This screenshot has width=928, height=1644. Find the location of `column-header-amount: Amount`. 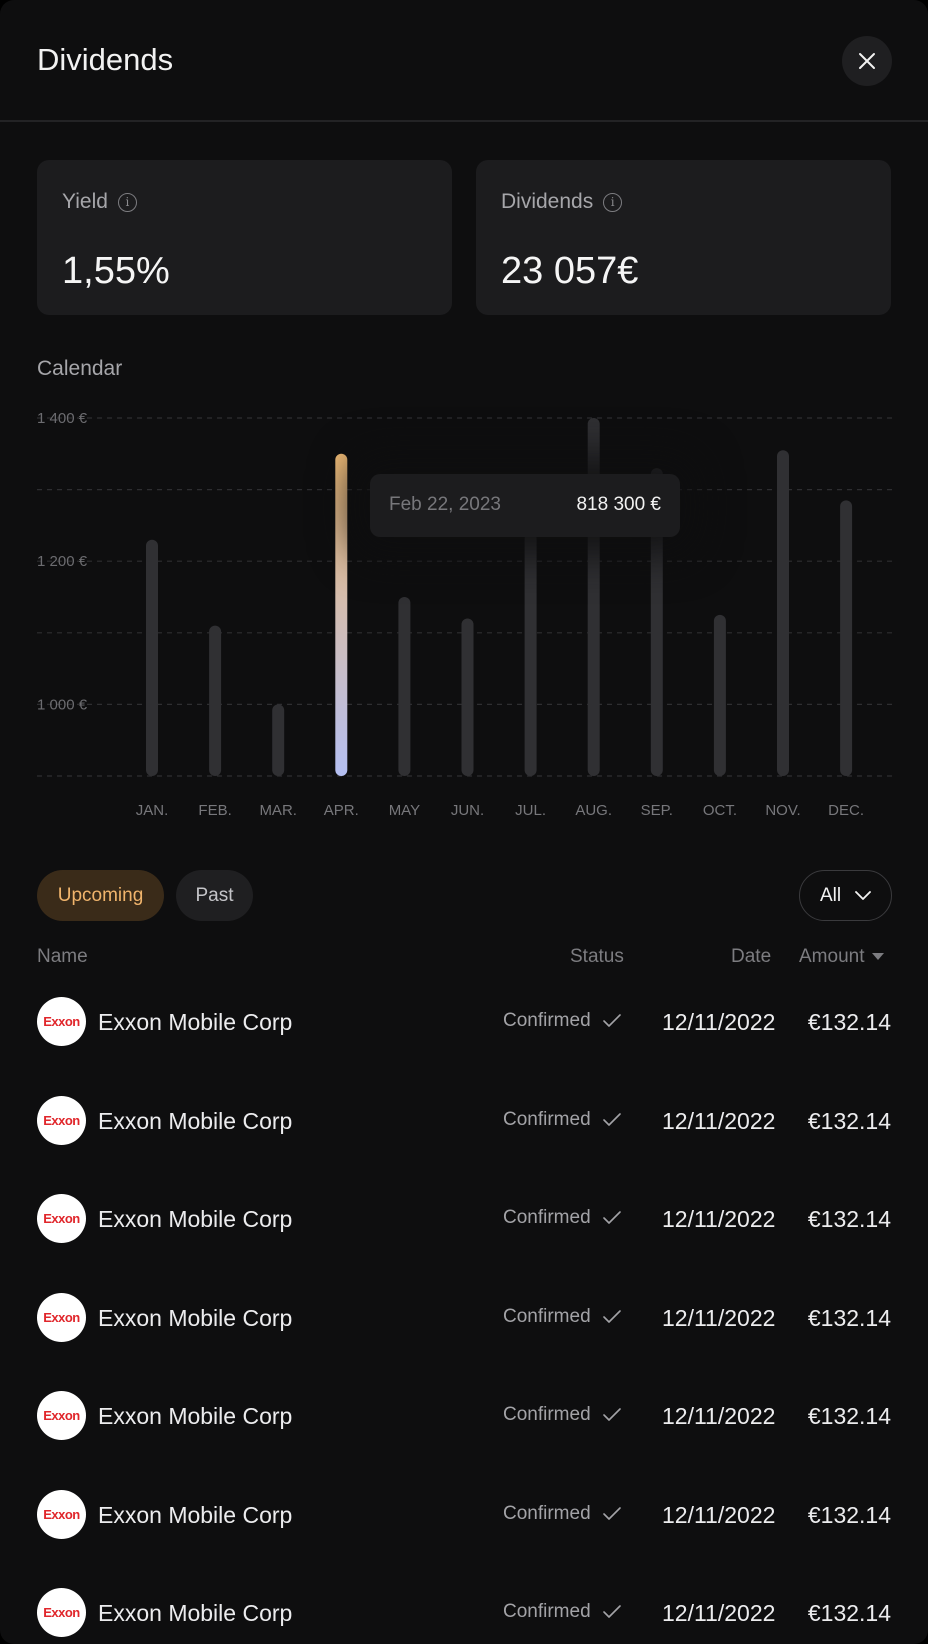

column-header-amount: Amount is located at coordinates (842, 957).